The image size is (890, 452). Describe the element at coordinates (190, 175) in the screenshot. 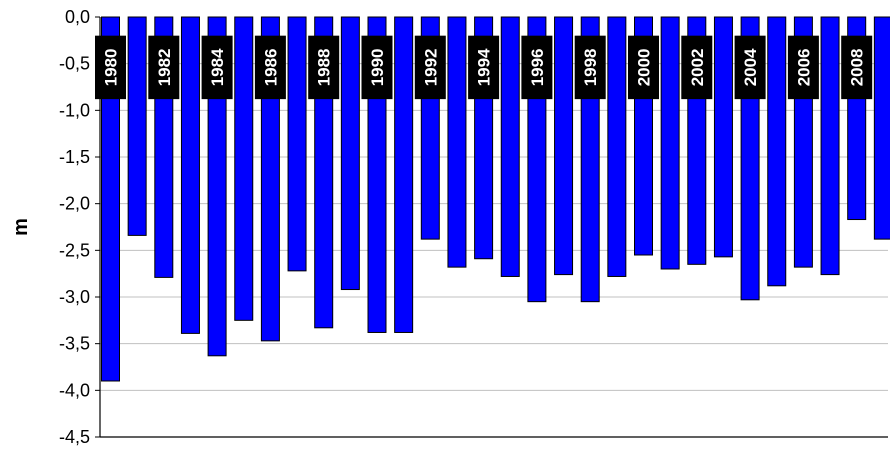

I see `bar-1983` at that location.